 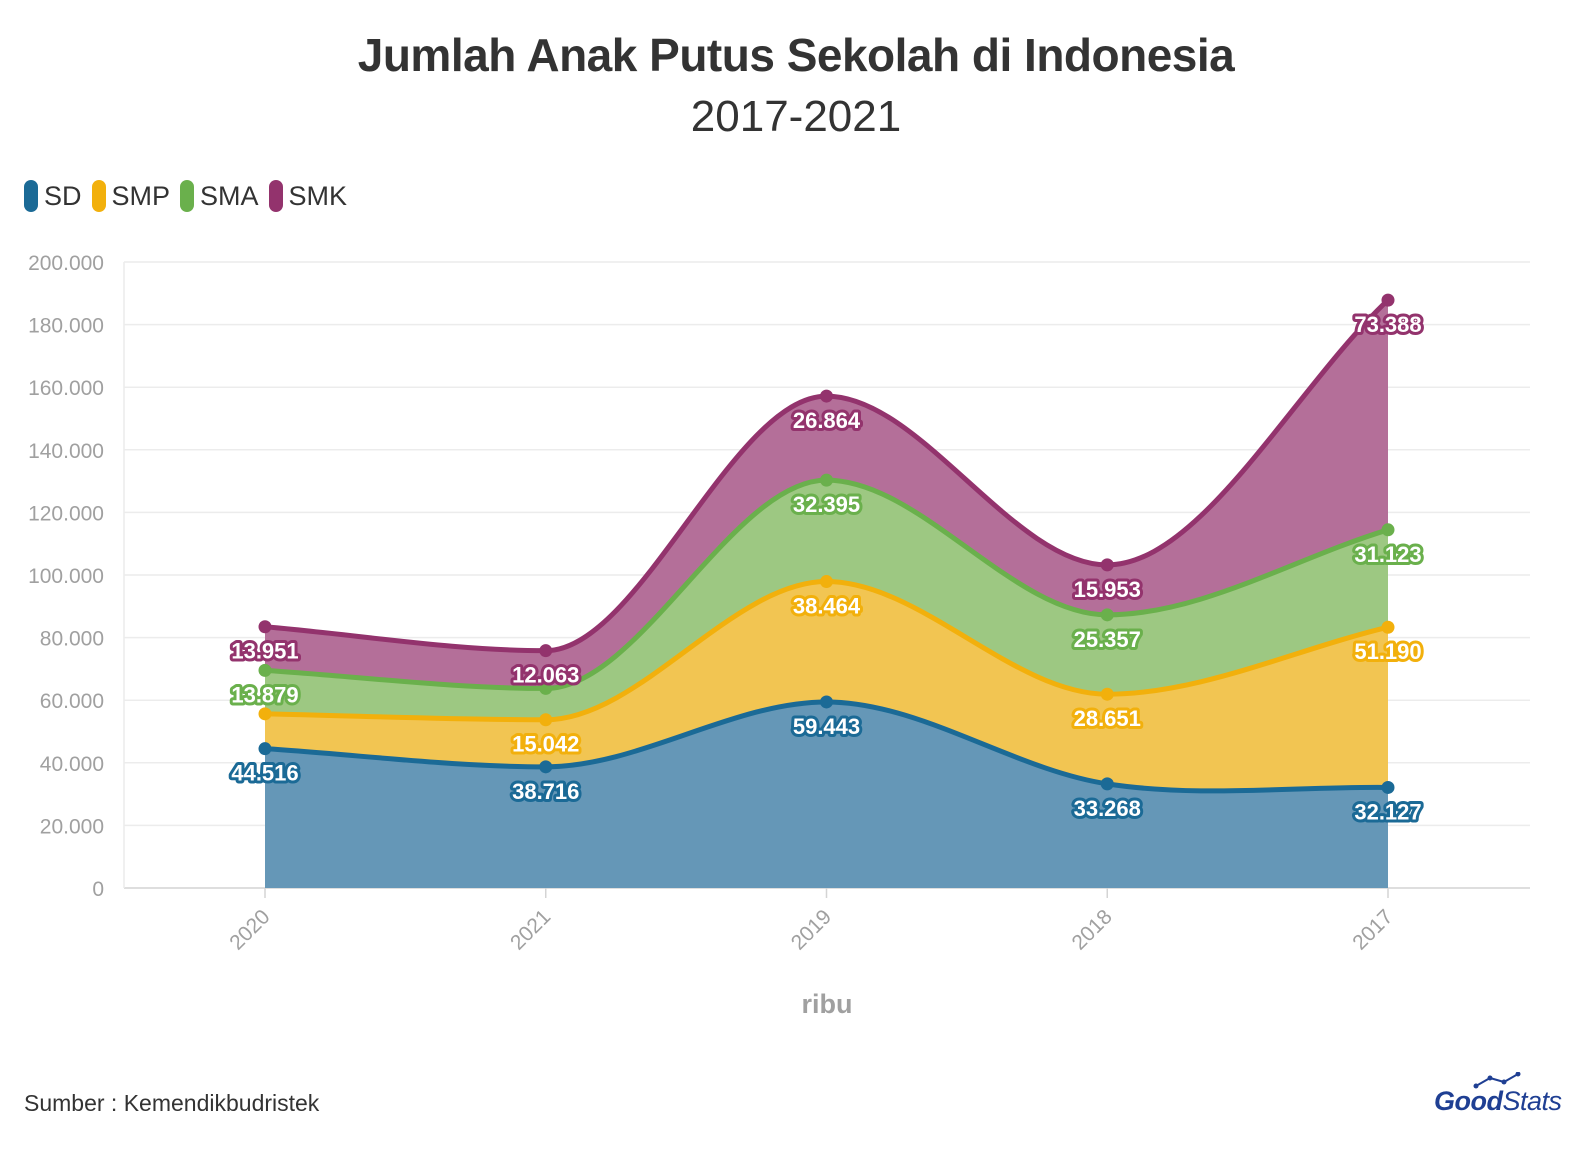 I want to click on data-label-smp: 28.651, so click(x=1107, y=718).